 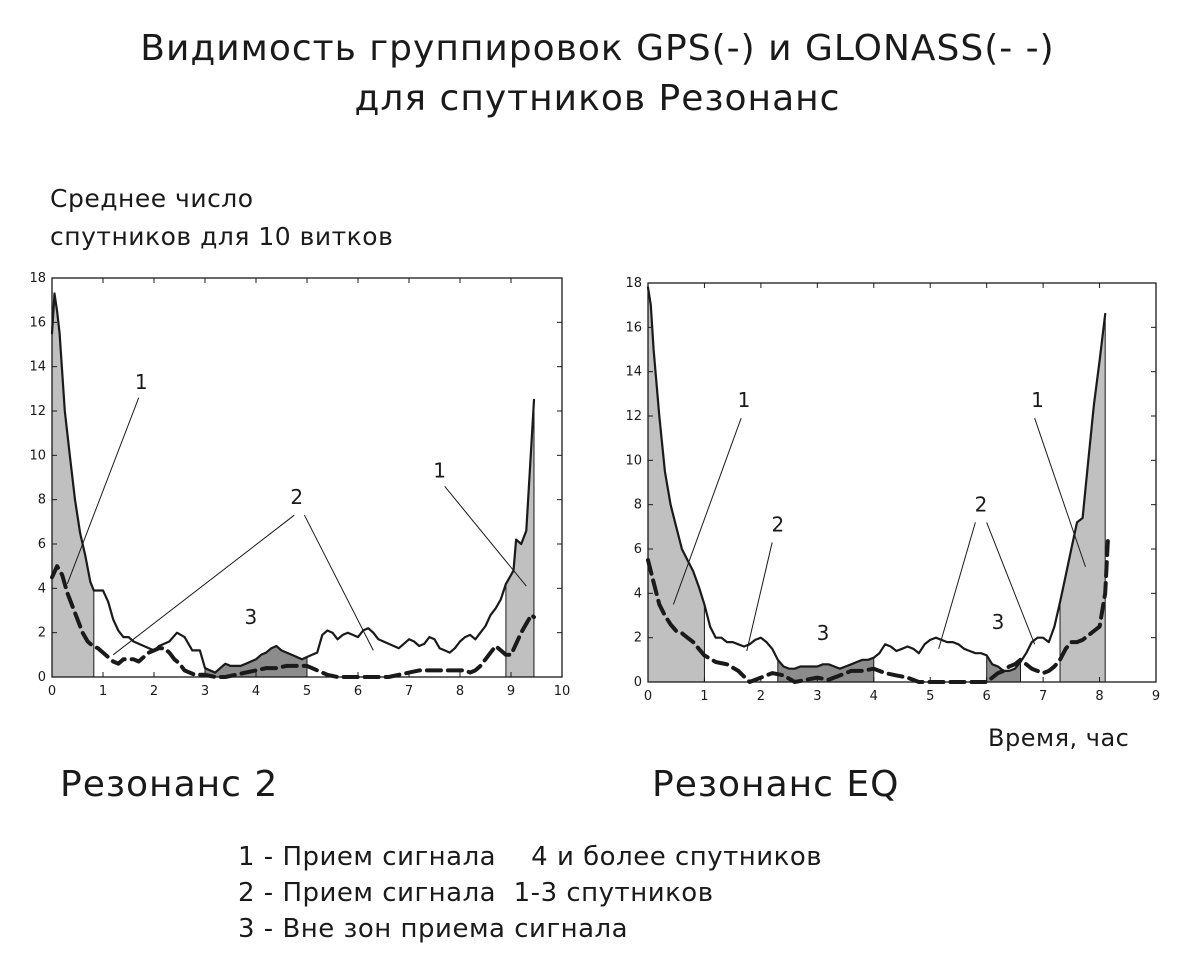 What do you see at coordinates (433, 929) in the screenshot?
I see `legend-line-3: 3 - Вне зон приема сигнала` at bounding box center [433, 929].